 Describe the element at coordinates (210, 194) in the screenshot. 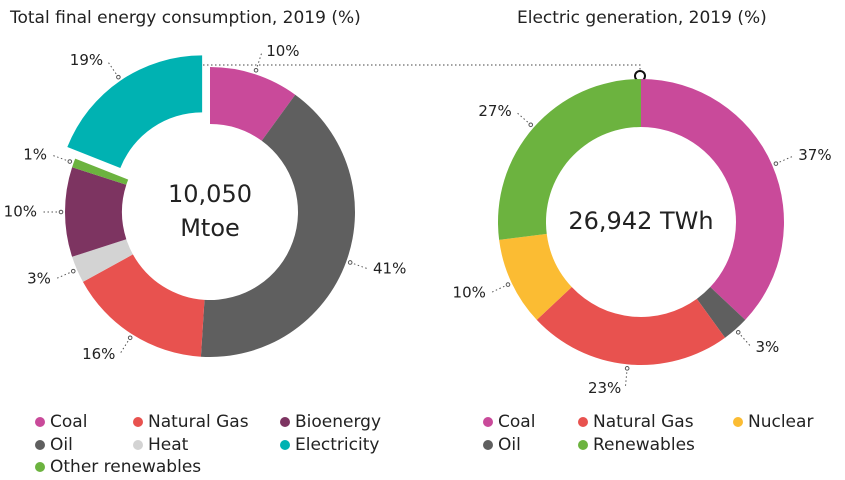

I see `center-label: 10,050` at that location.